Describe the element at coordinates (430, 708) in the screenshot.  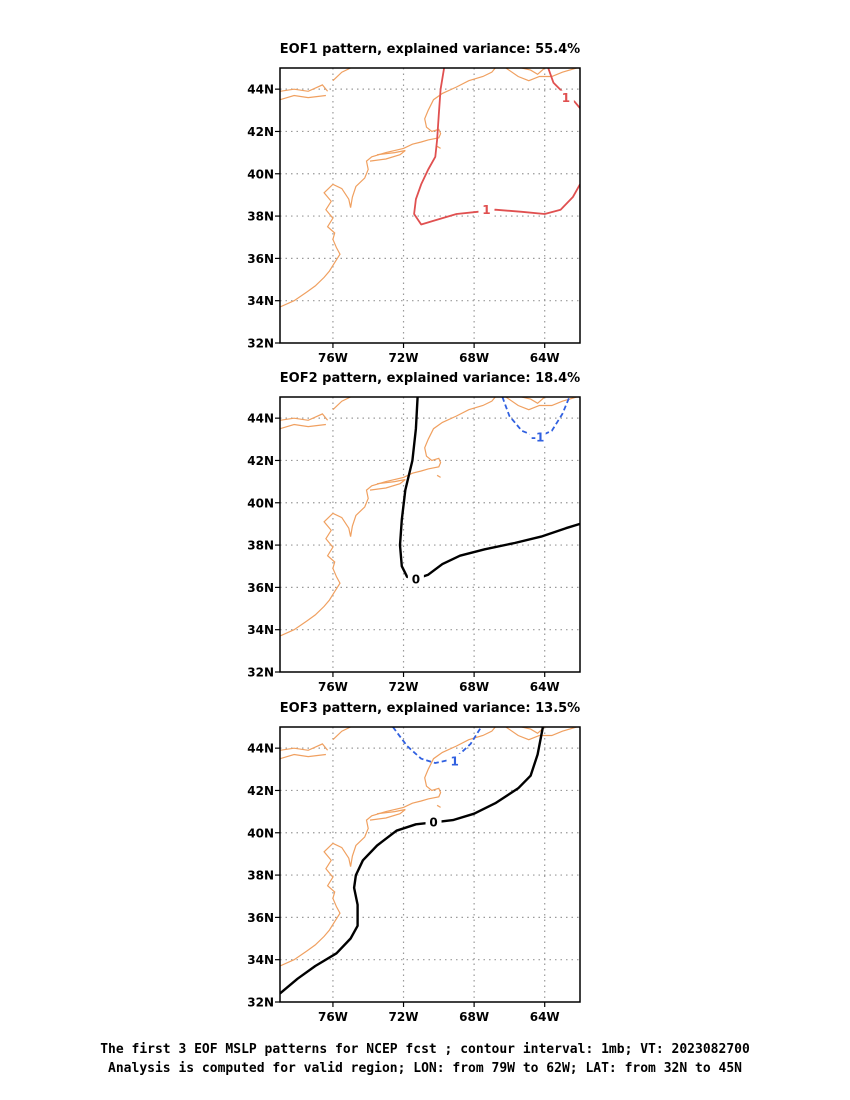
I see `panel-title: EOF3 pattern, explained variance: 13.5%` at that location.